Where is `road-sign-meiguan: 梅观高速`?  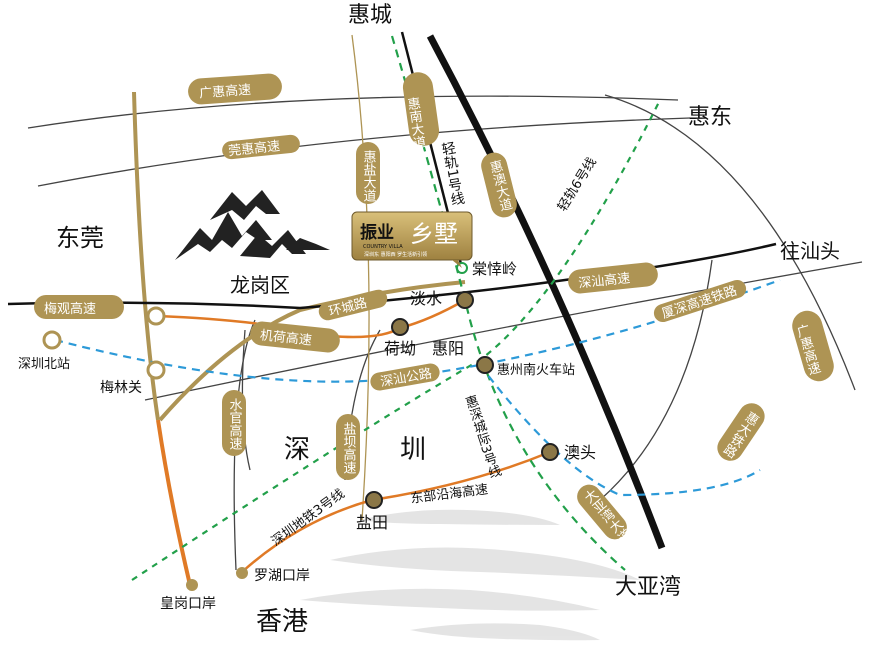
road-sign-meiguan: 梅观高速 is located at coordinates (79, 307).